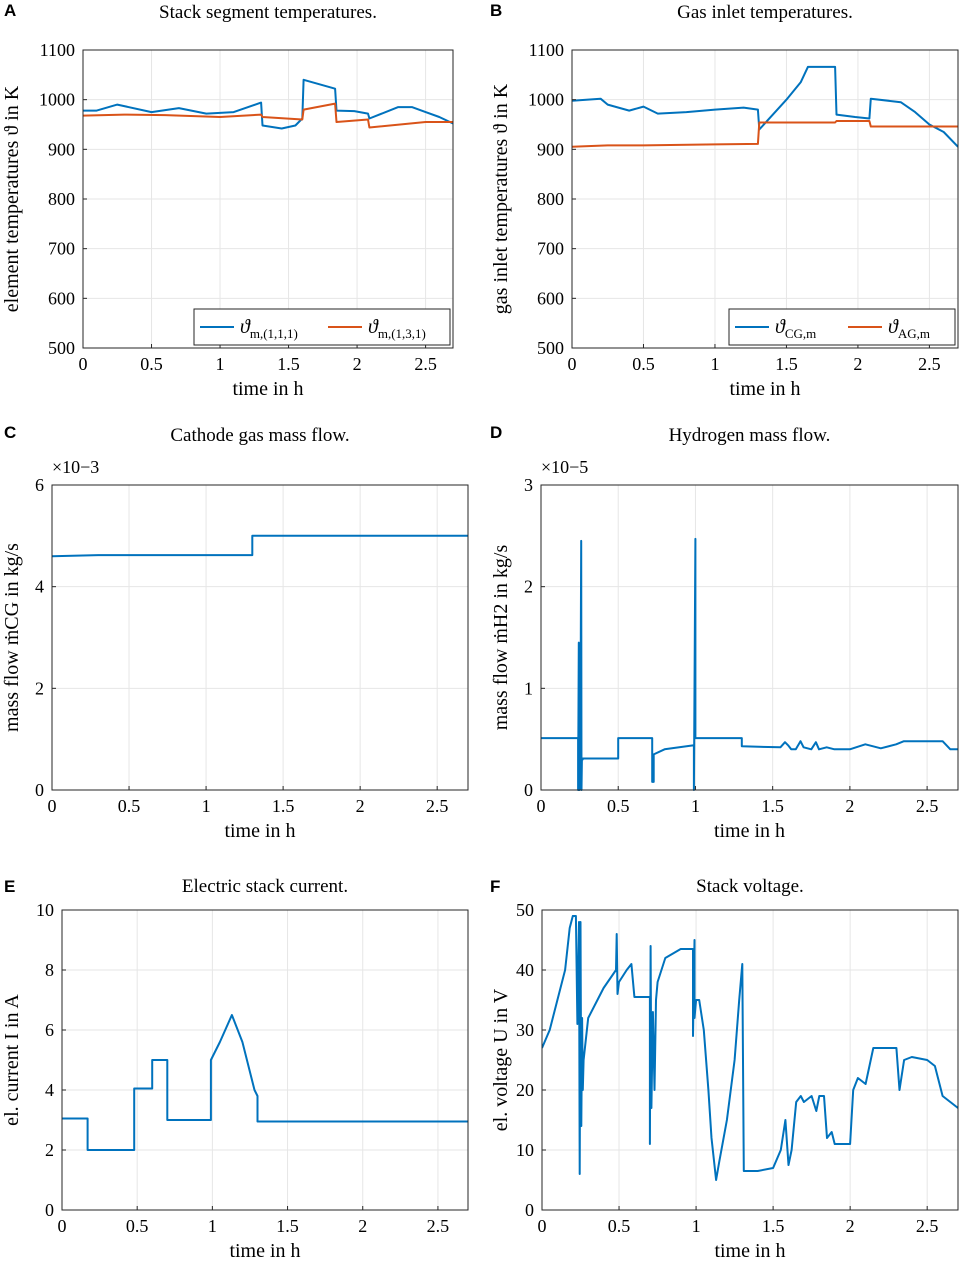 The width and height of the screenshot is (962, 1269). What do you see at coordinates (501, 638) in the screenshot?
I see `y-axis-label-d: mass flow ṁH2 in kg/s` at bounding box center [501, 638].